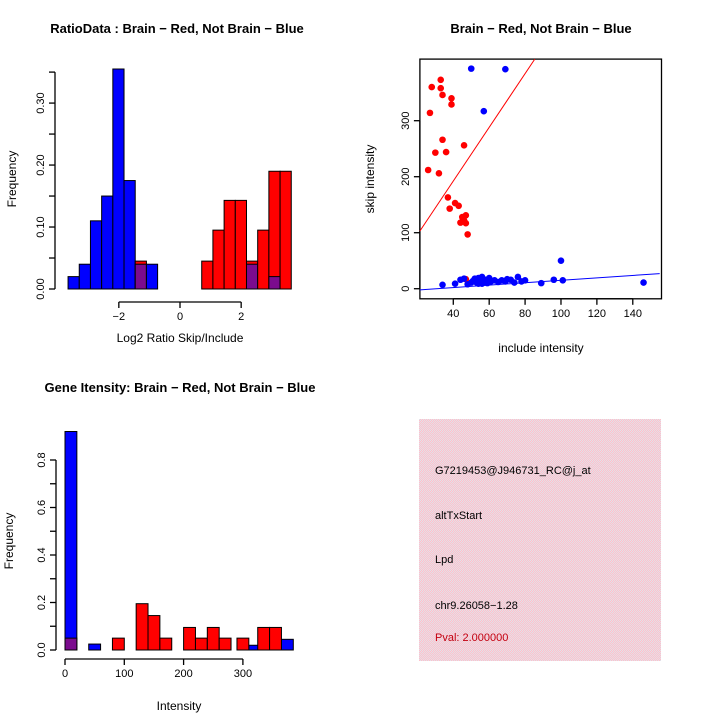 The image size is (720, 720). I want to click on y-tick-label: 0, so click(406, 289).